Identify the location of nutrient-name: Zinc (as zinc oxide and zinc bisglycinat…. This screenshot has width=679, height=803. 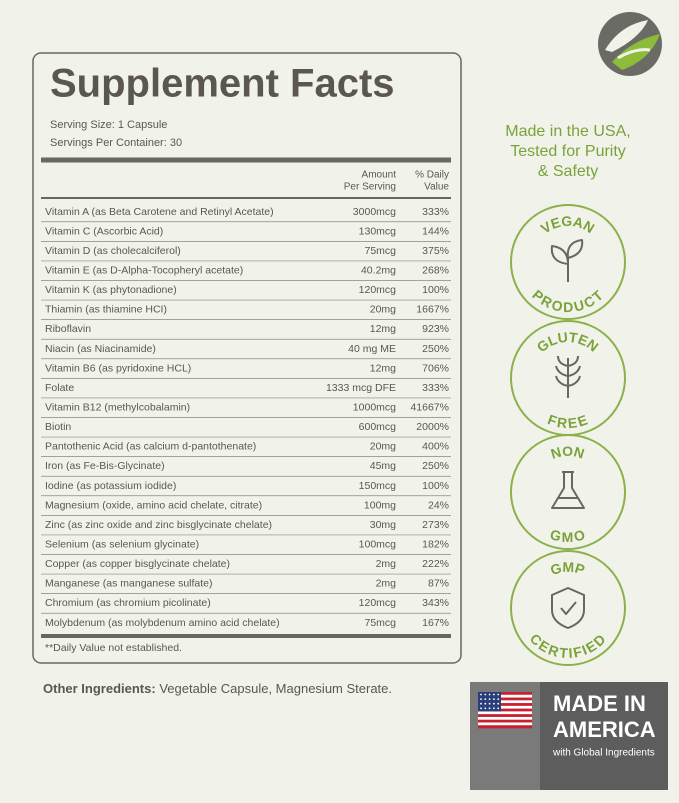
(158, 525).